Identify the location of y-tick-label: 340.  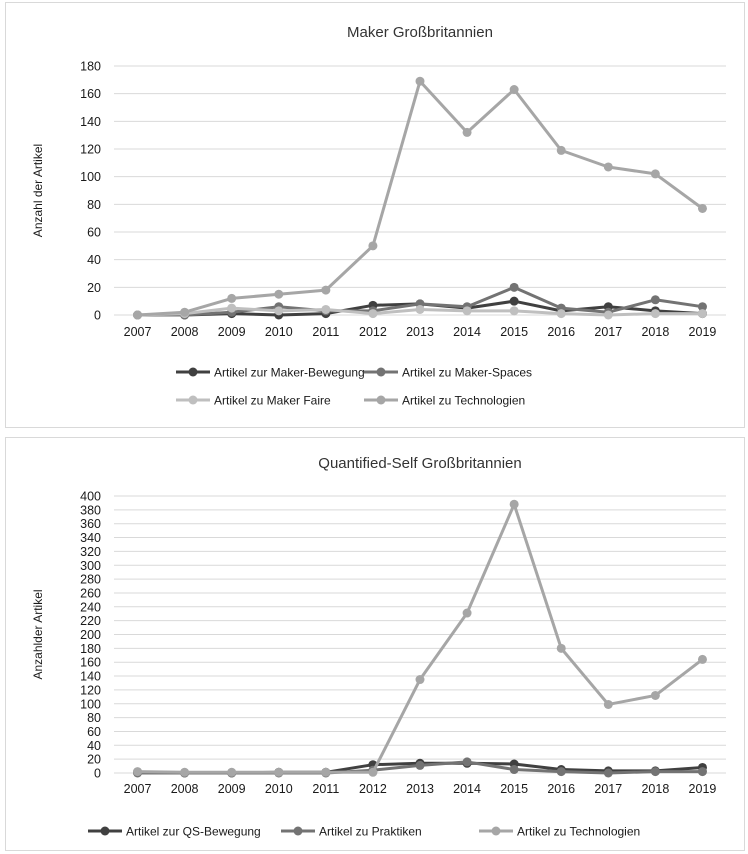
(90, 538).